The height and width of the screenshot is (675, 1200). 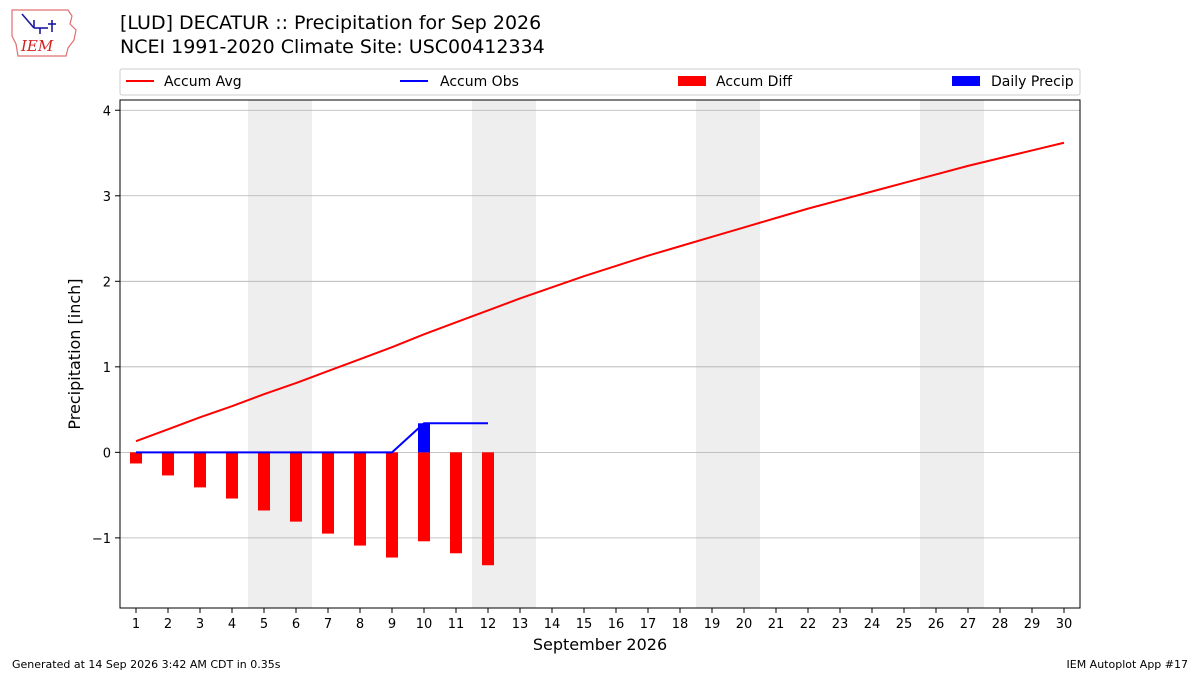 I want to click on y-tick-label: 1, so click(x=107, y=368).